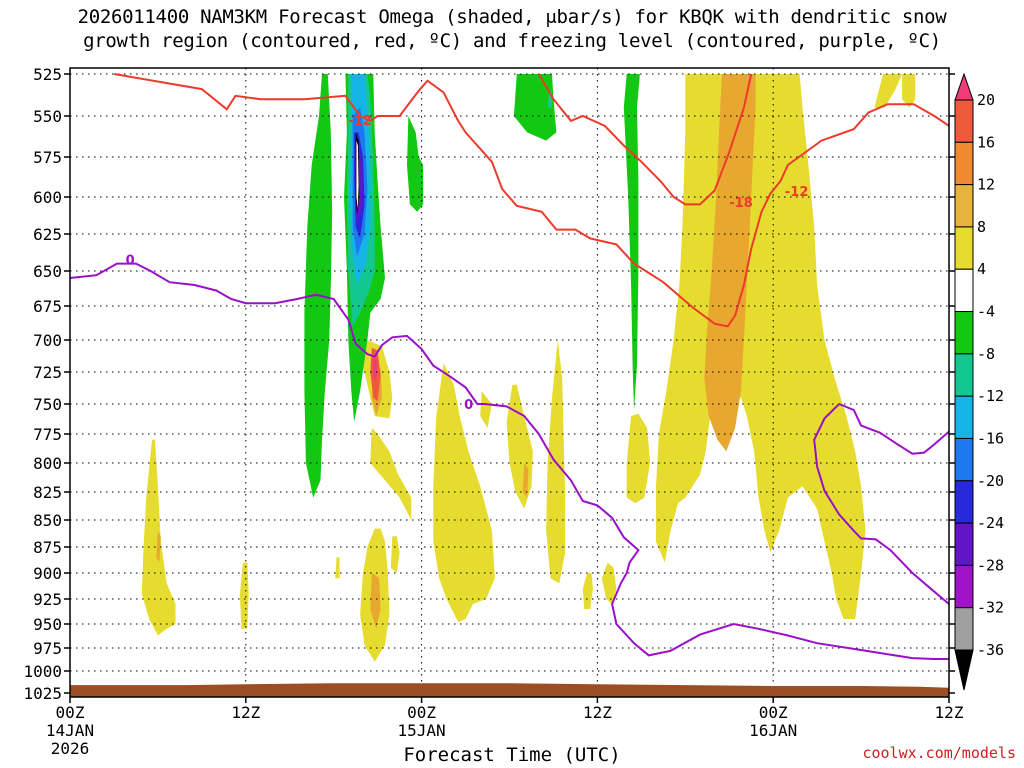  What do you see at coordinates (47, 404) in the screenshot?
I see `y-tick-label: 750` at bounding box center [47, 404].